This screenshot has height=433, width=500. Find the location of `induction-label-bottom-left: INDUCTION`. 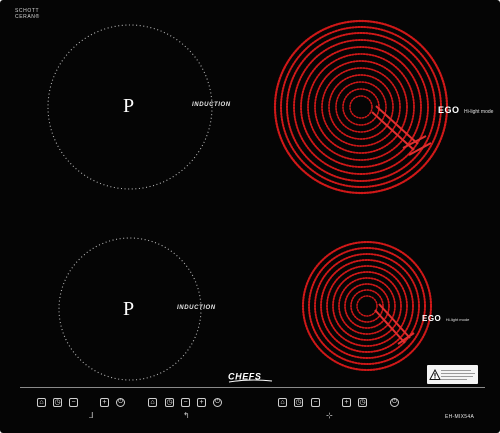

induction-label-bottom-left: INDUCTION is located at coordinates (196, 308).